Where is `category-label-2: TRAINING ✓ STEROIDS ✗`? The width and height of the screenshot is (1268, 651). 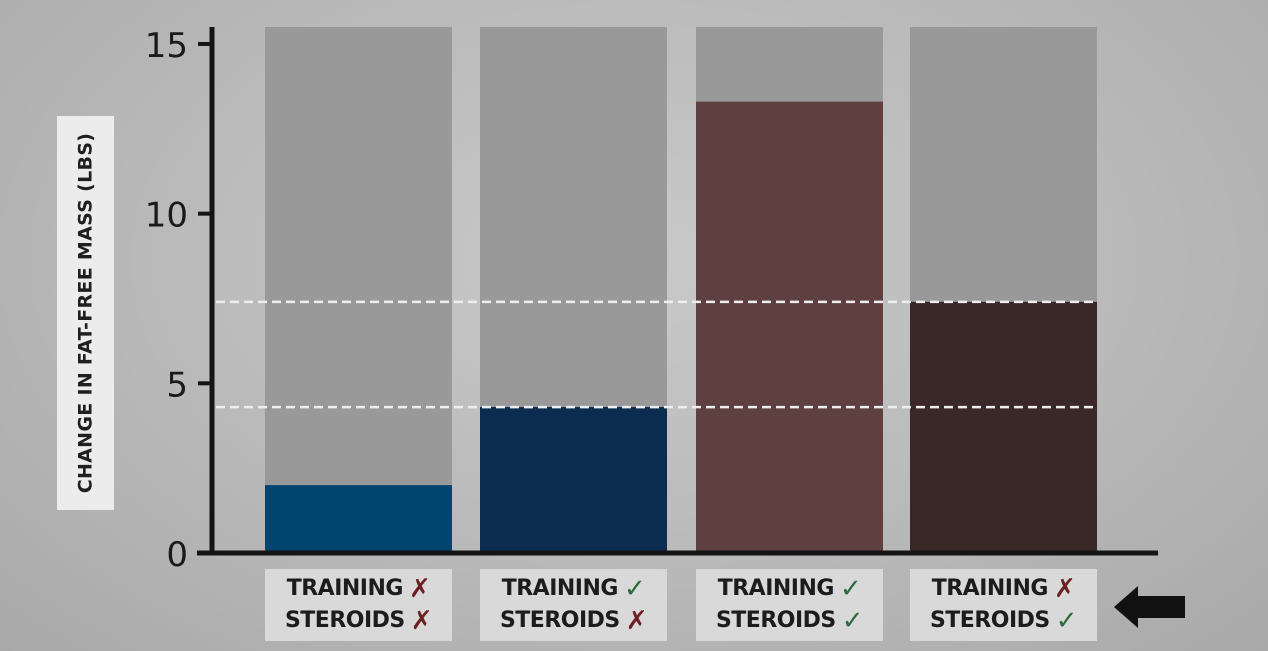 category-label-2: TRAINING ✓ STEROIDS ✗ is located at coordinates (573, 605).